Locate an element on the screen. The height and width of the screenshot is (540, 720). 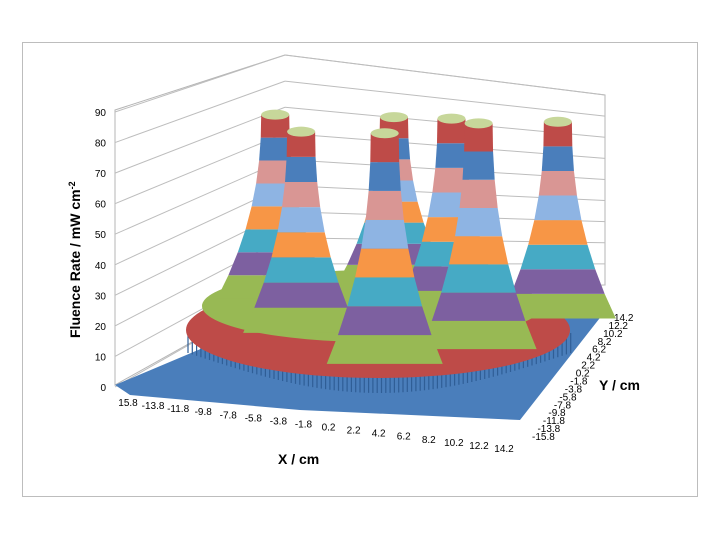
x-tick-label: 12.2 is located at coordinates (479, 446).